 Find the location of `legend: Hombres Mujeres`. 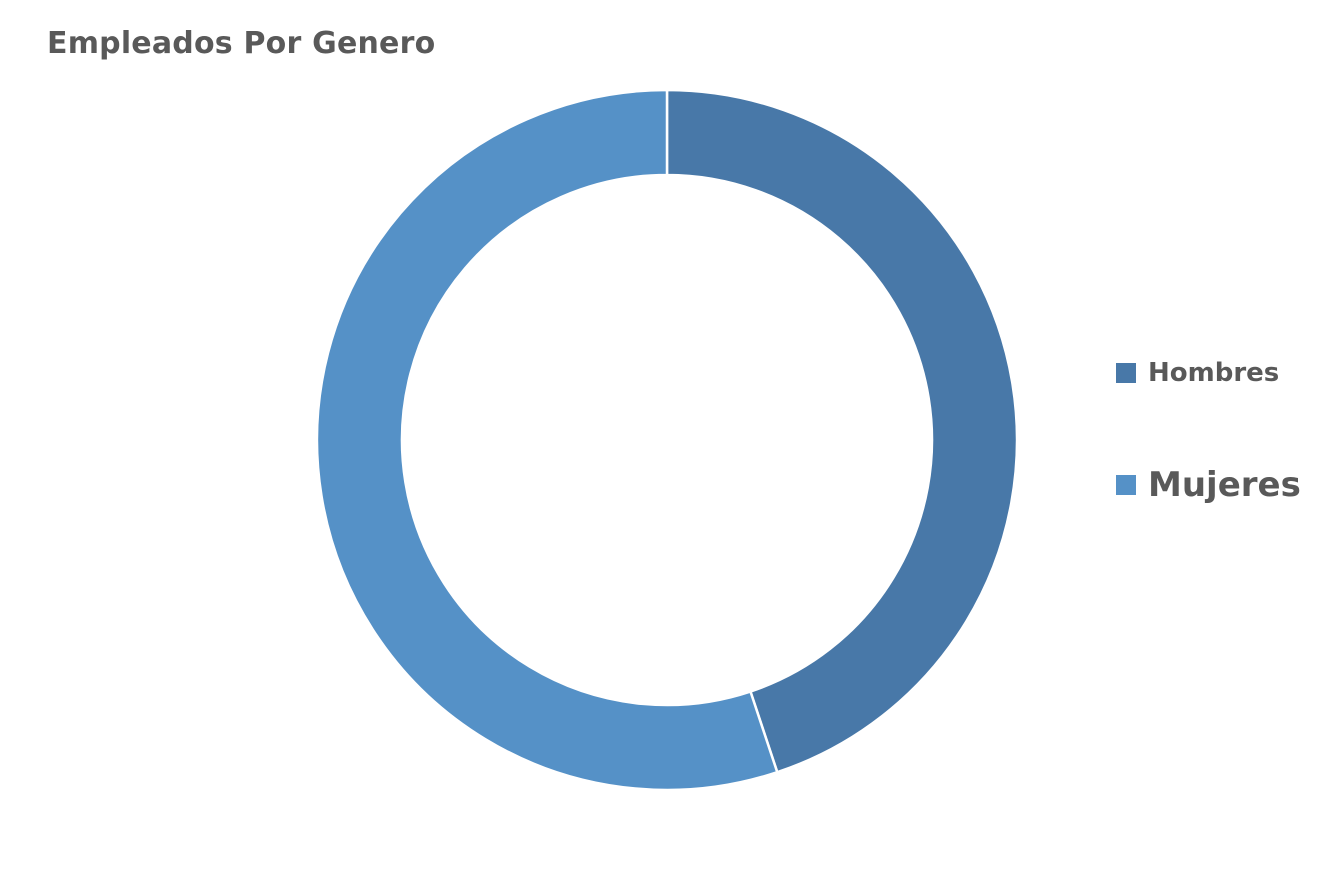

legend: Hombres Mujeres is located at coordinates (1208, 429).